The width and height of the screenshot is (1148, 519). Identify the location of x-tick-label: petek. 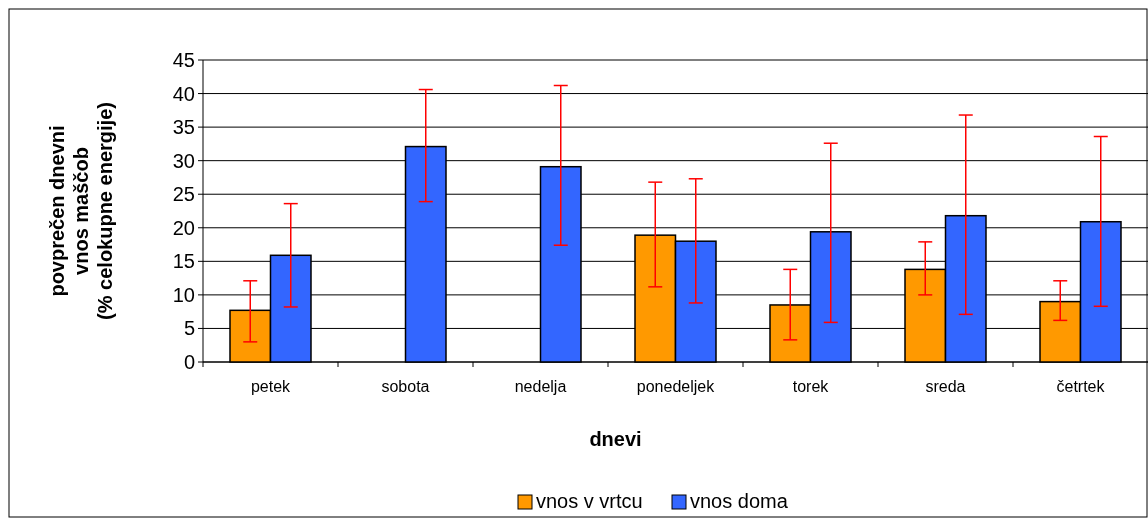
(271, 386).